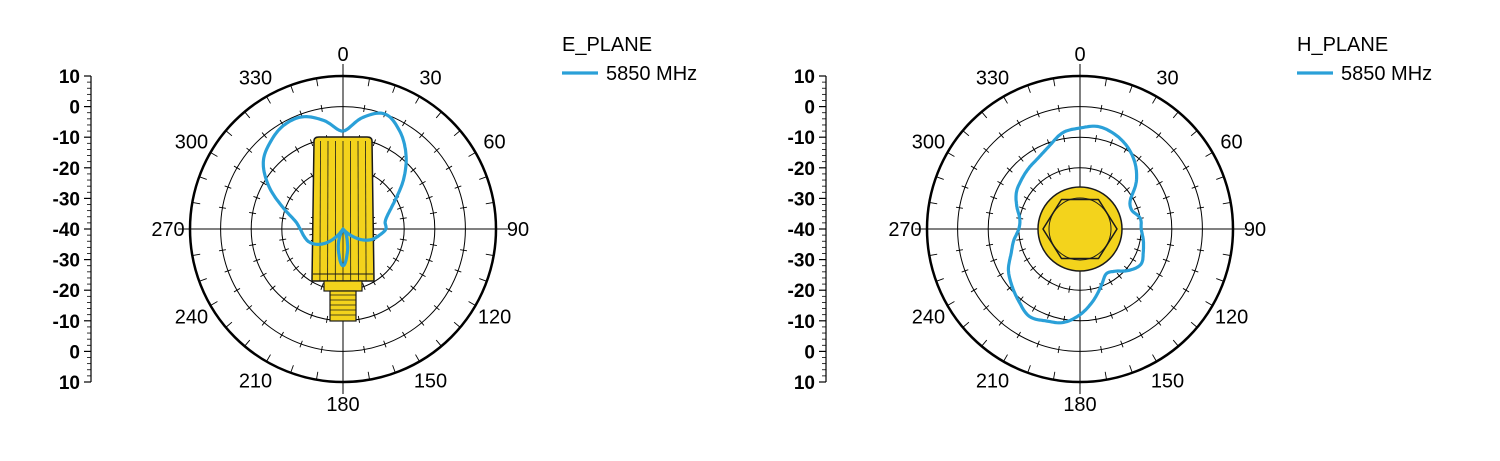 This screenshot has width=1500, height=461. What do you see at coordinates (607, 45) in the screenshot?
I see `legend-title: E_PLANE` at bounding box center [607, 45].